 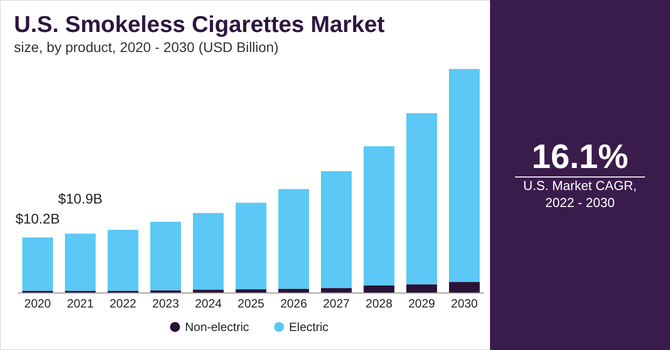 I want to click on x-tick-label: 2022, so click(x=123, y=303).